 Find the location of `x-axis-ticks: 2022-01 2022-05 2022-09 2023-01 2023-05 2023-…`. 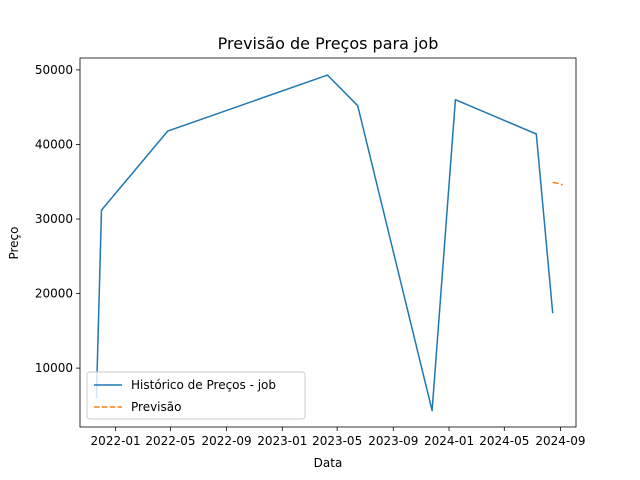

x-axis-ticks: 2022-01 2022-05 2022-09 2023-01 2023-05 2023-… is located at coordinates (338, 437).